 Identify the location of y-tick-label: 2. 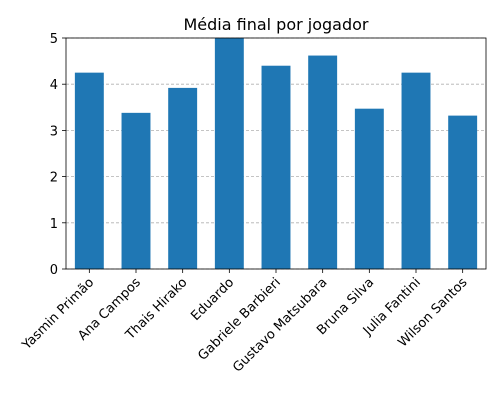
(54, 178).